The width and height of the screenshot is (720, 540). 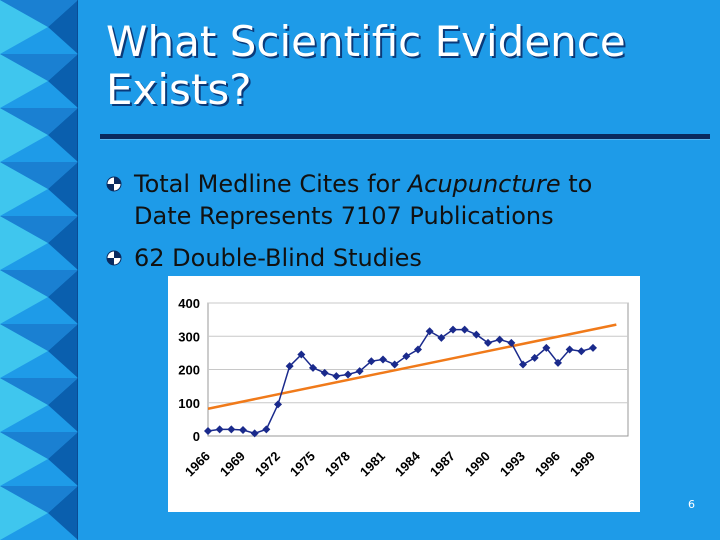 I want to click on x-tick-label: 1978, so click(x=337, y=463).